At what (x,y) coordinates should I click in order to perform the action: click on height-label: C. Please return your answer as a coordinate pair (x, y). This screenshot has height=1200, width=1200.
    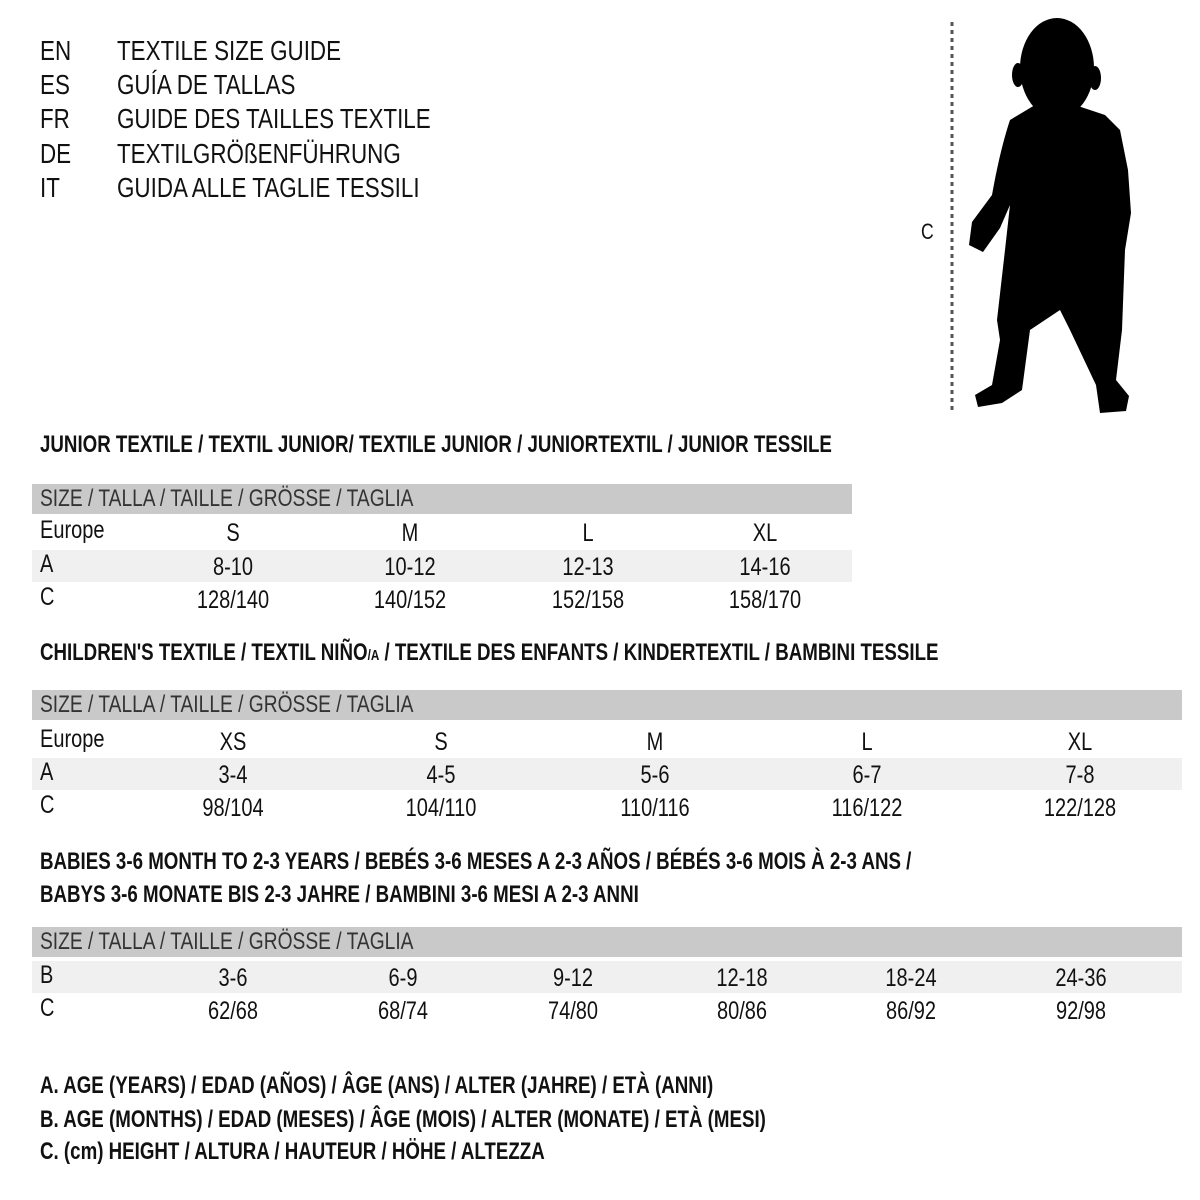
    Looking at the image, I should click on (927, 231).